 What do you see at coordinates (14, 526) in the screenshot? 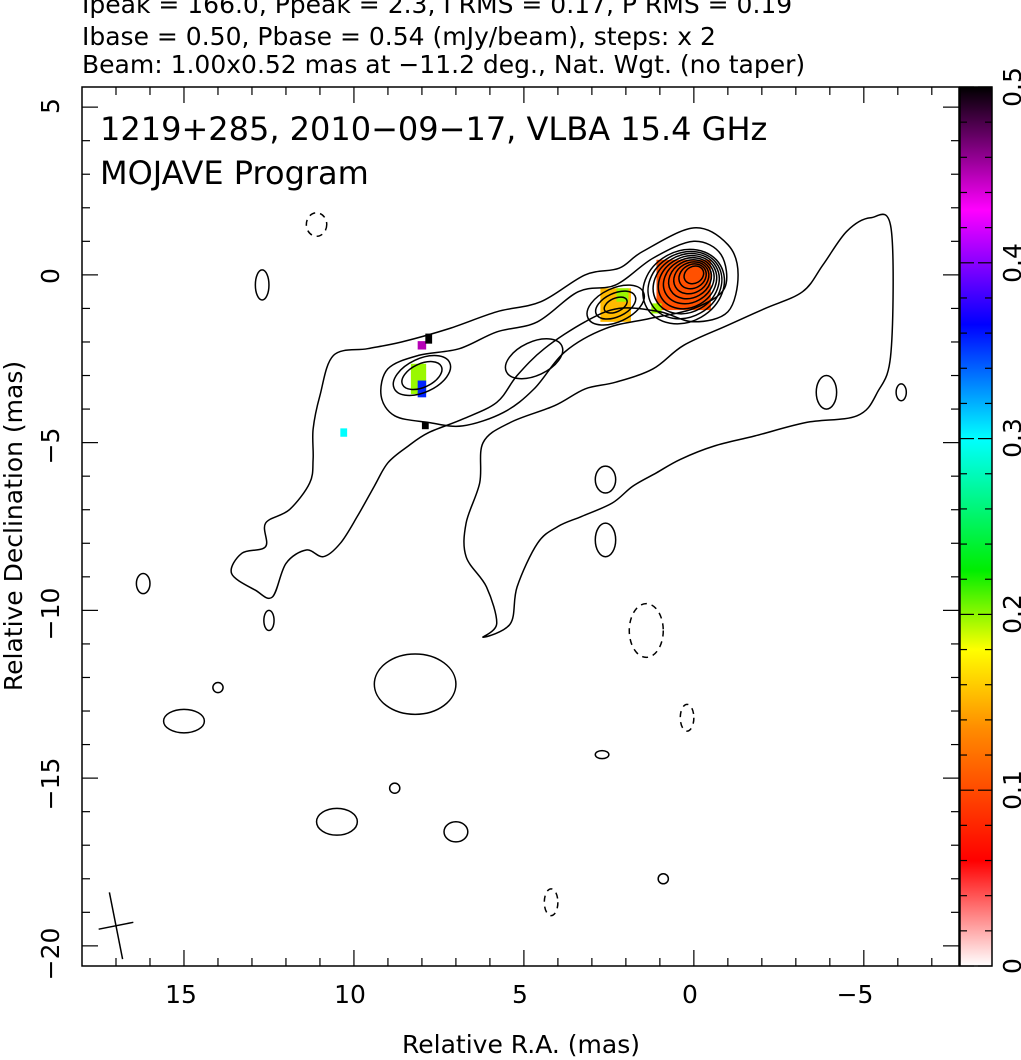
I see `y-axis-label: Relative Declination (mas)` at bounding box center [14, 526].